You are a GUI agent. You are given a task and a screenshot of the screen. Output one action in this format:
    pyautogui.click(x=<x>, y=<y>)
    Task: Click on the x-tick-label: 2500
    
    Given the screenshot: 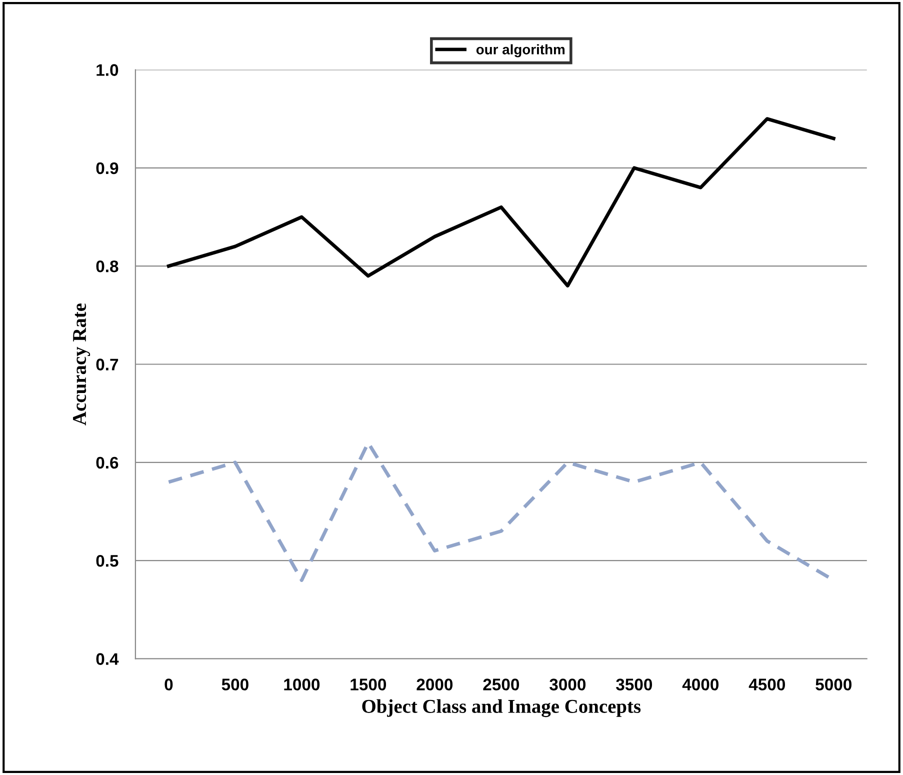 What is the action you would take?
    pyautogui.click(x=501, y=684)
    